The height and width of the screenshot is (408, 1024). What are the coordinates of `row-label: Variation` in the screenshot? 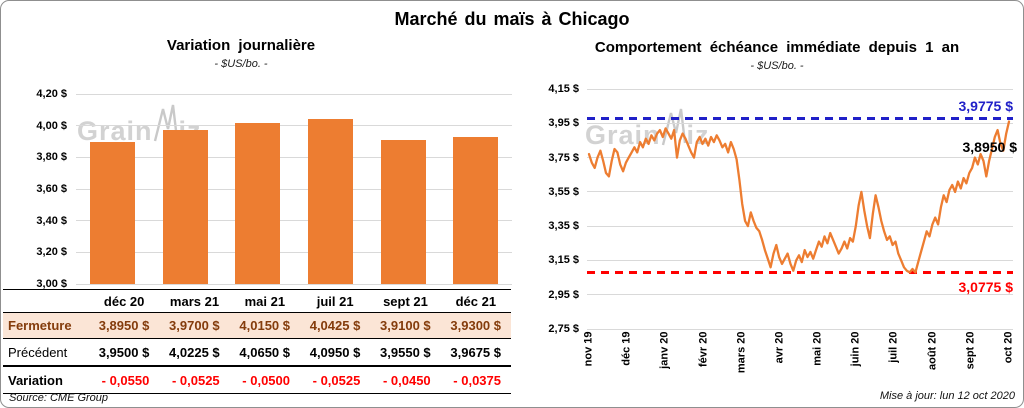 It's located at (35, 380).